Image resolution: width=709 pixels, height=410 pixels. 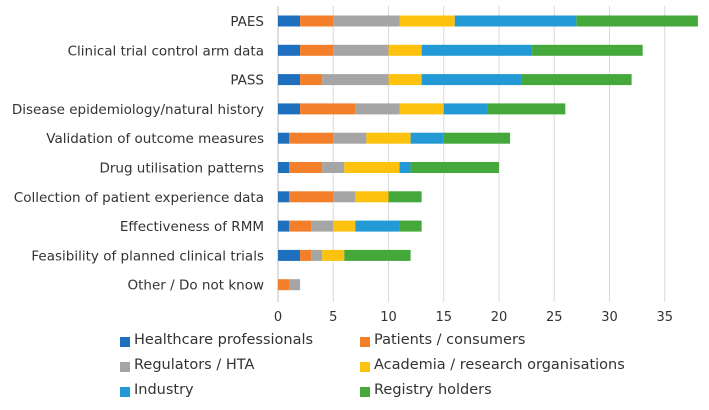 What do you see at coordinates (499, 365) in the screenshot?
I see `legend-label: Academia / research organisations` at bounding box center [499, 365].